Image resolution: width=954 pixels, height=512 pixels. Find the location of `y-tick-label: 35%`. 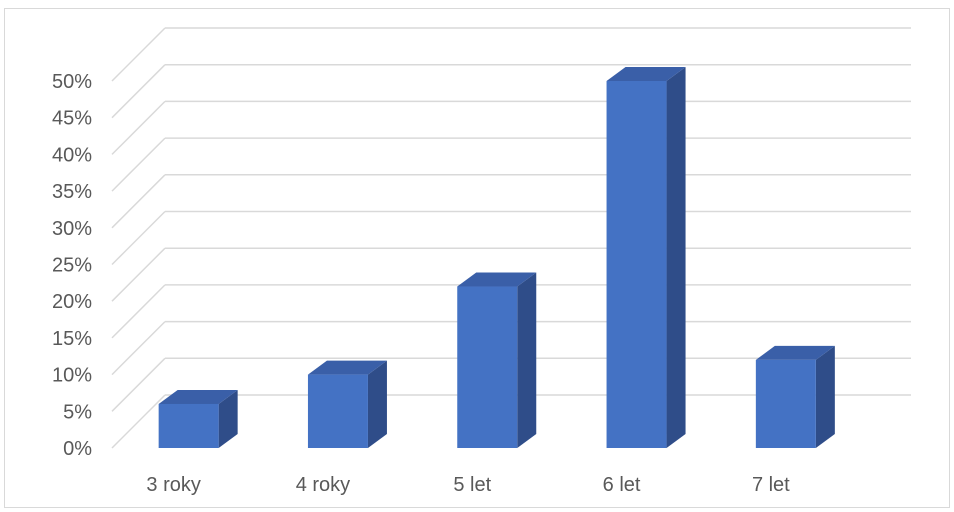

y-tick-label: 35% is located at coordinates (72, 192).